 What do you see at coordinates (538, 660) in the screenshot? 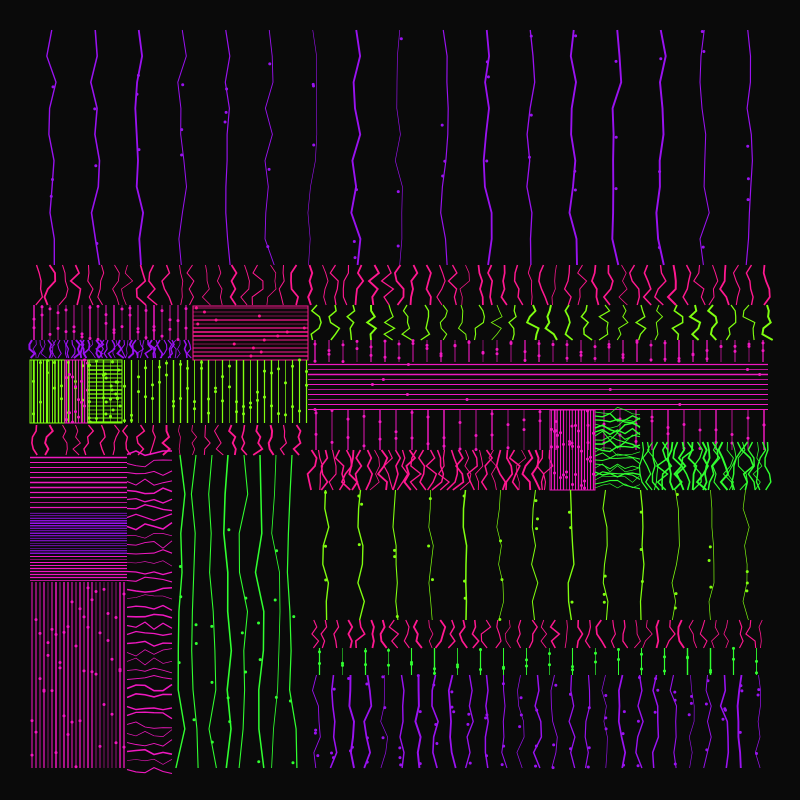
I see `green-dotted-verticals` at bounding box center [538, 660].